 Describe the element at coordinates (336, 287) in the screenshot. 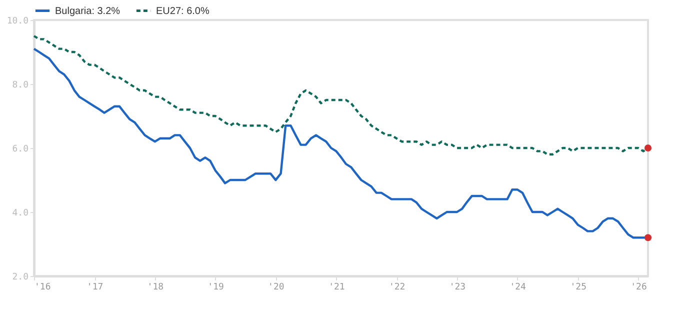

I see `x-tick-label: '21` at that location.